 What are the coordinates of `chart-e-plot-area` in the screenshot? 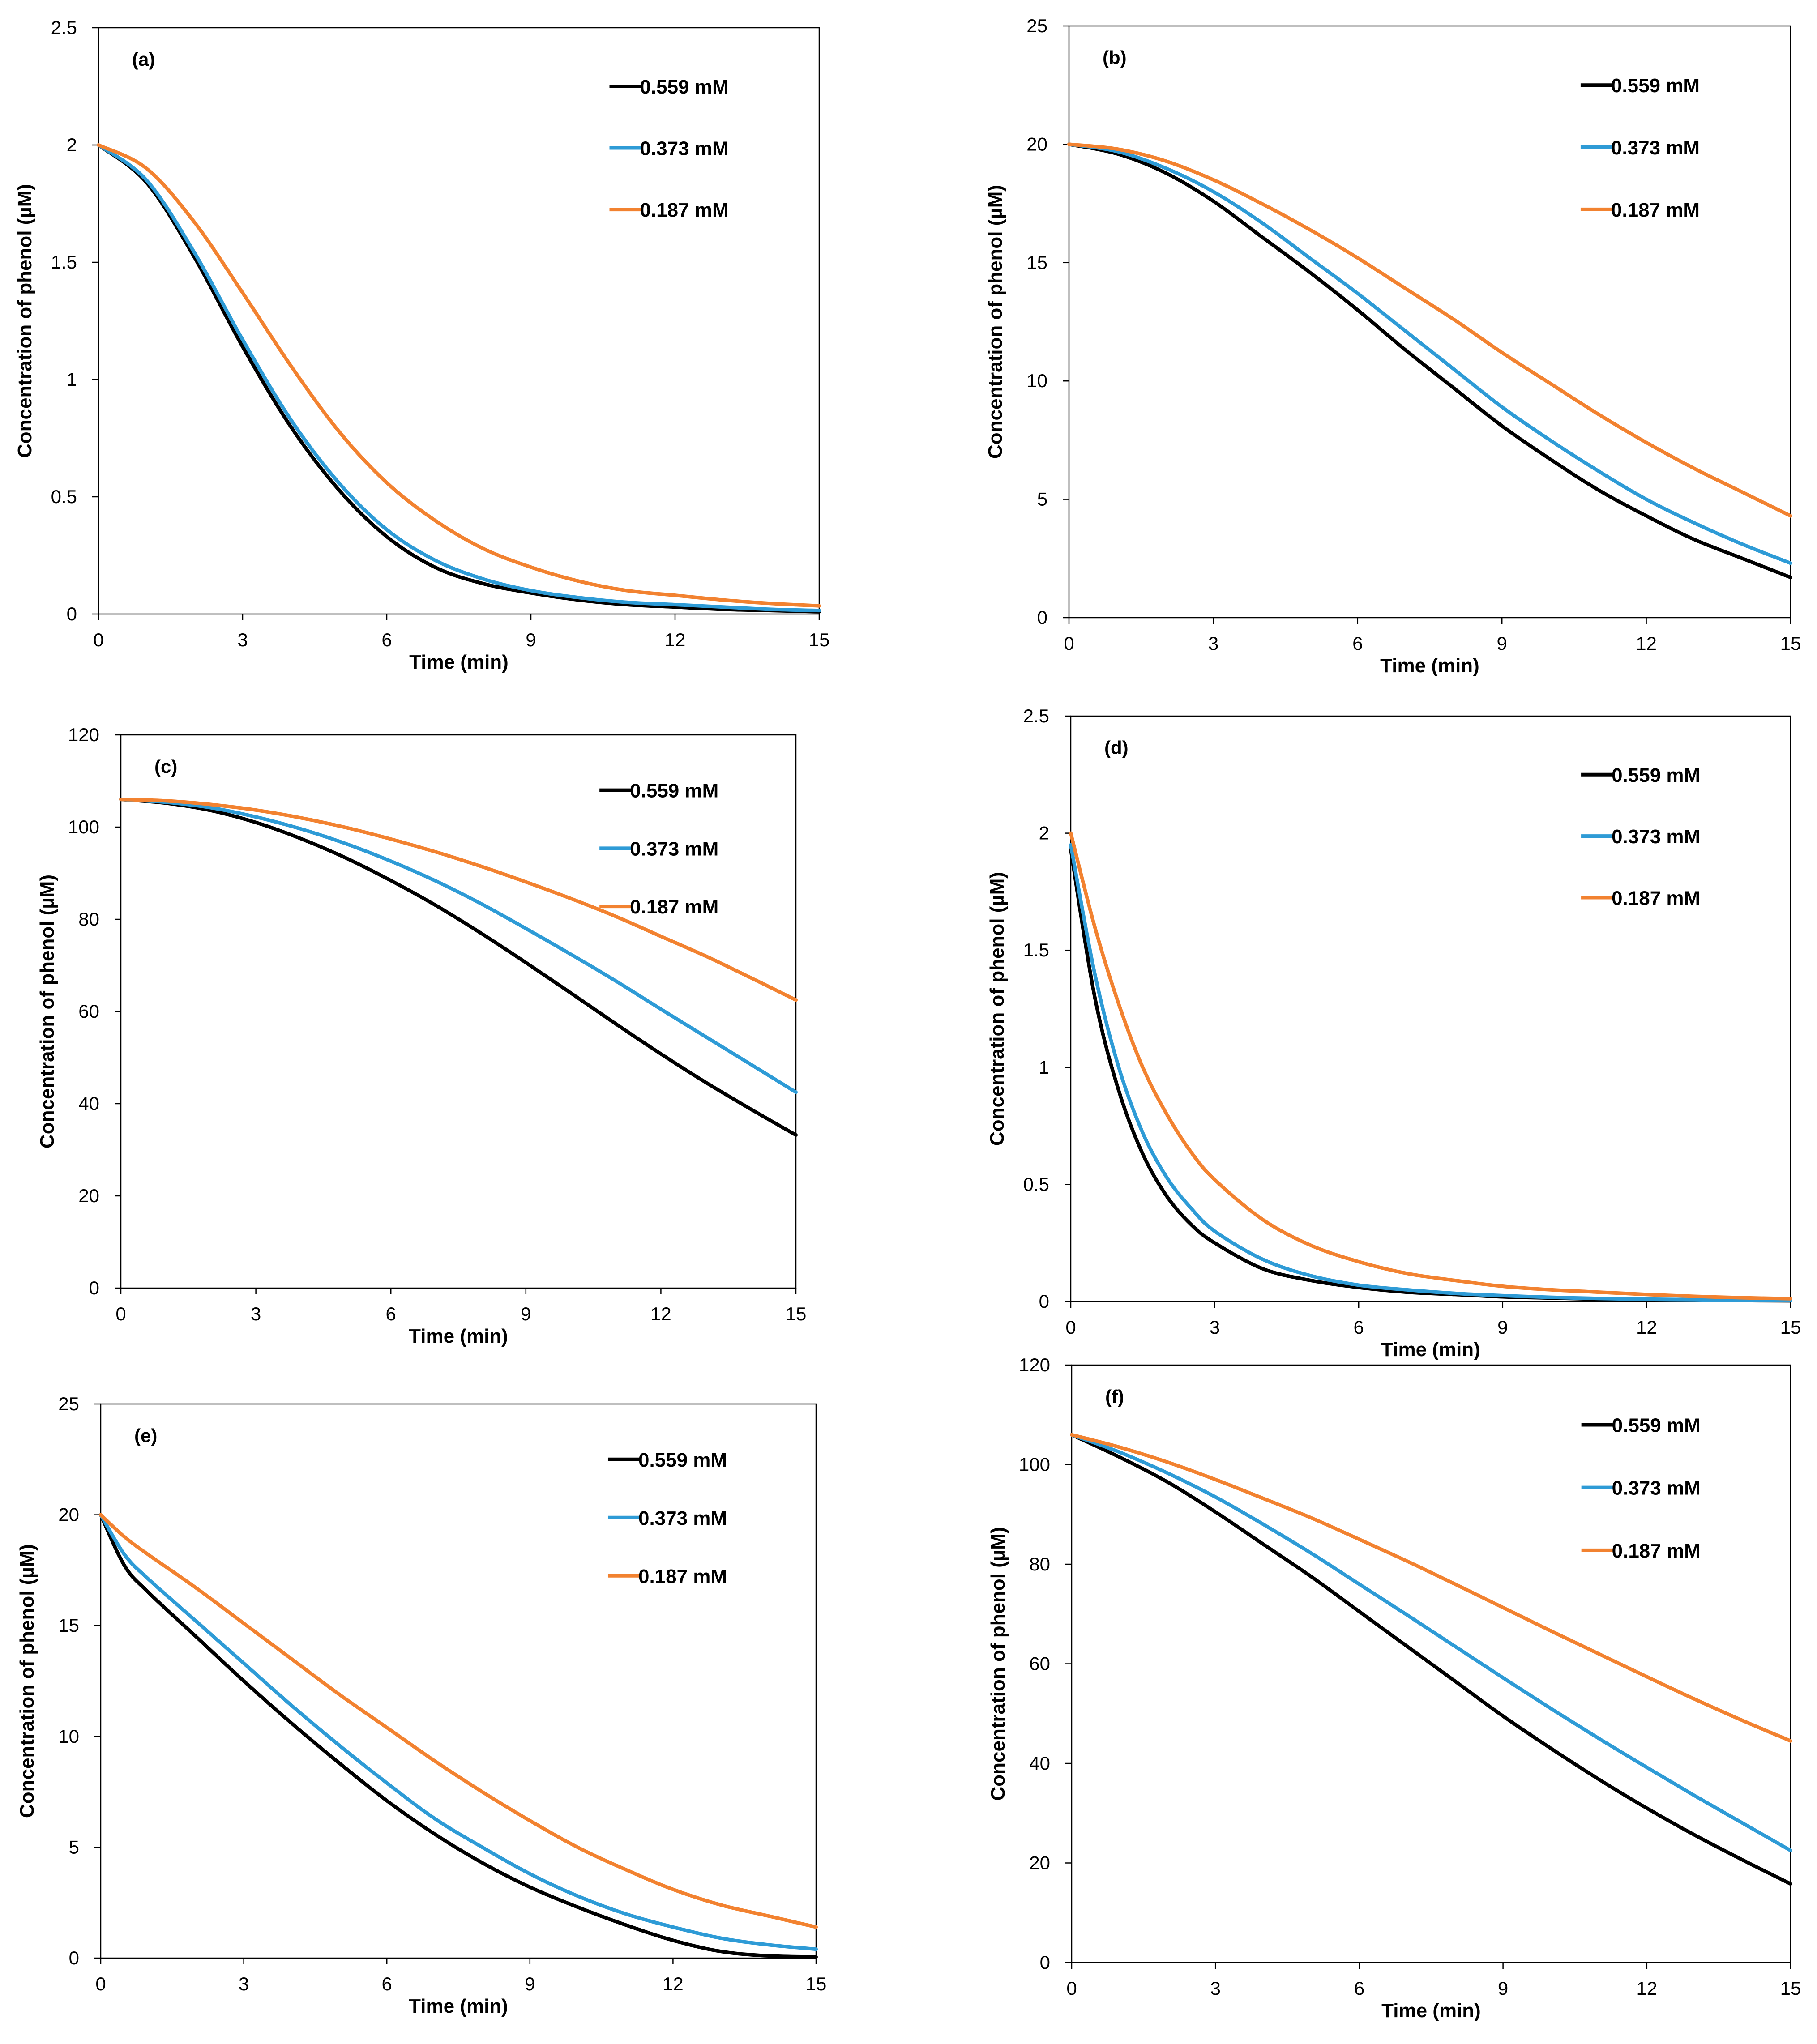 It's located at (458, 1681).